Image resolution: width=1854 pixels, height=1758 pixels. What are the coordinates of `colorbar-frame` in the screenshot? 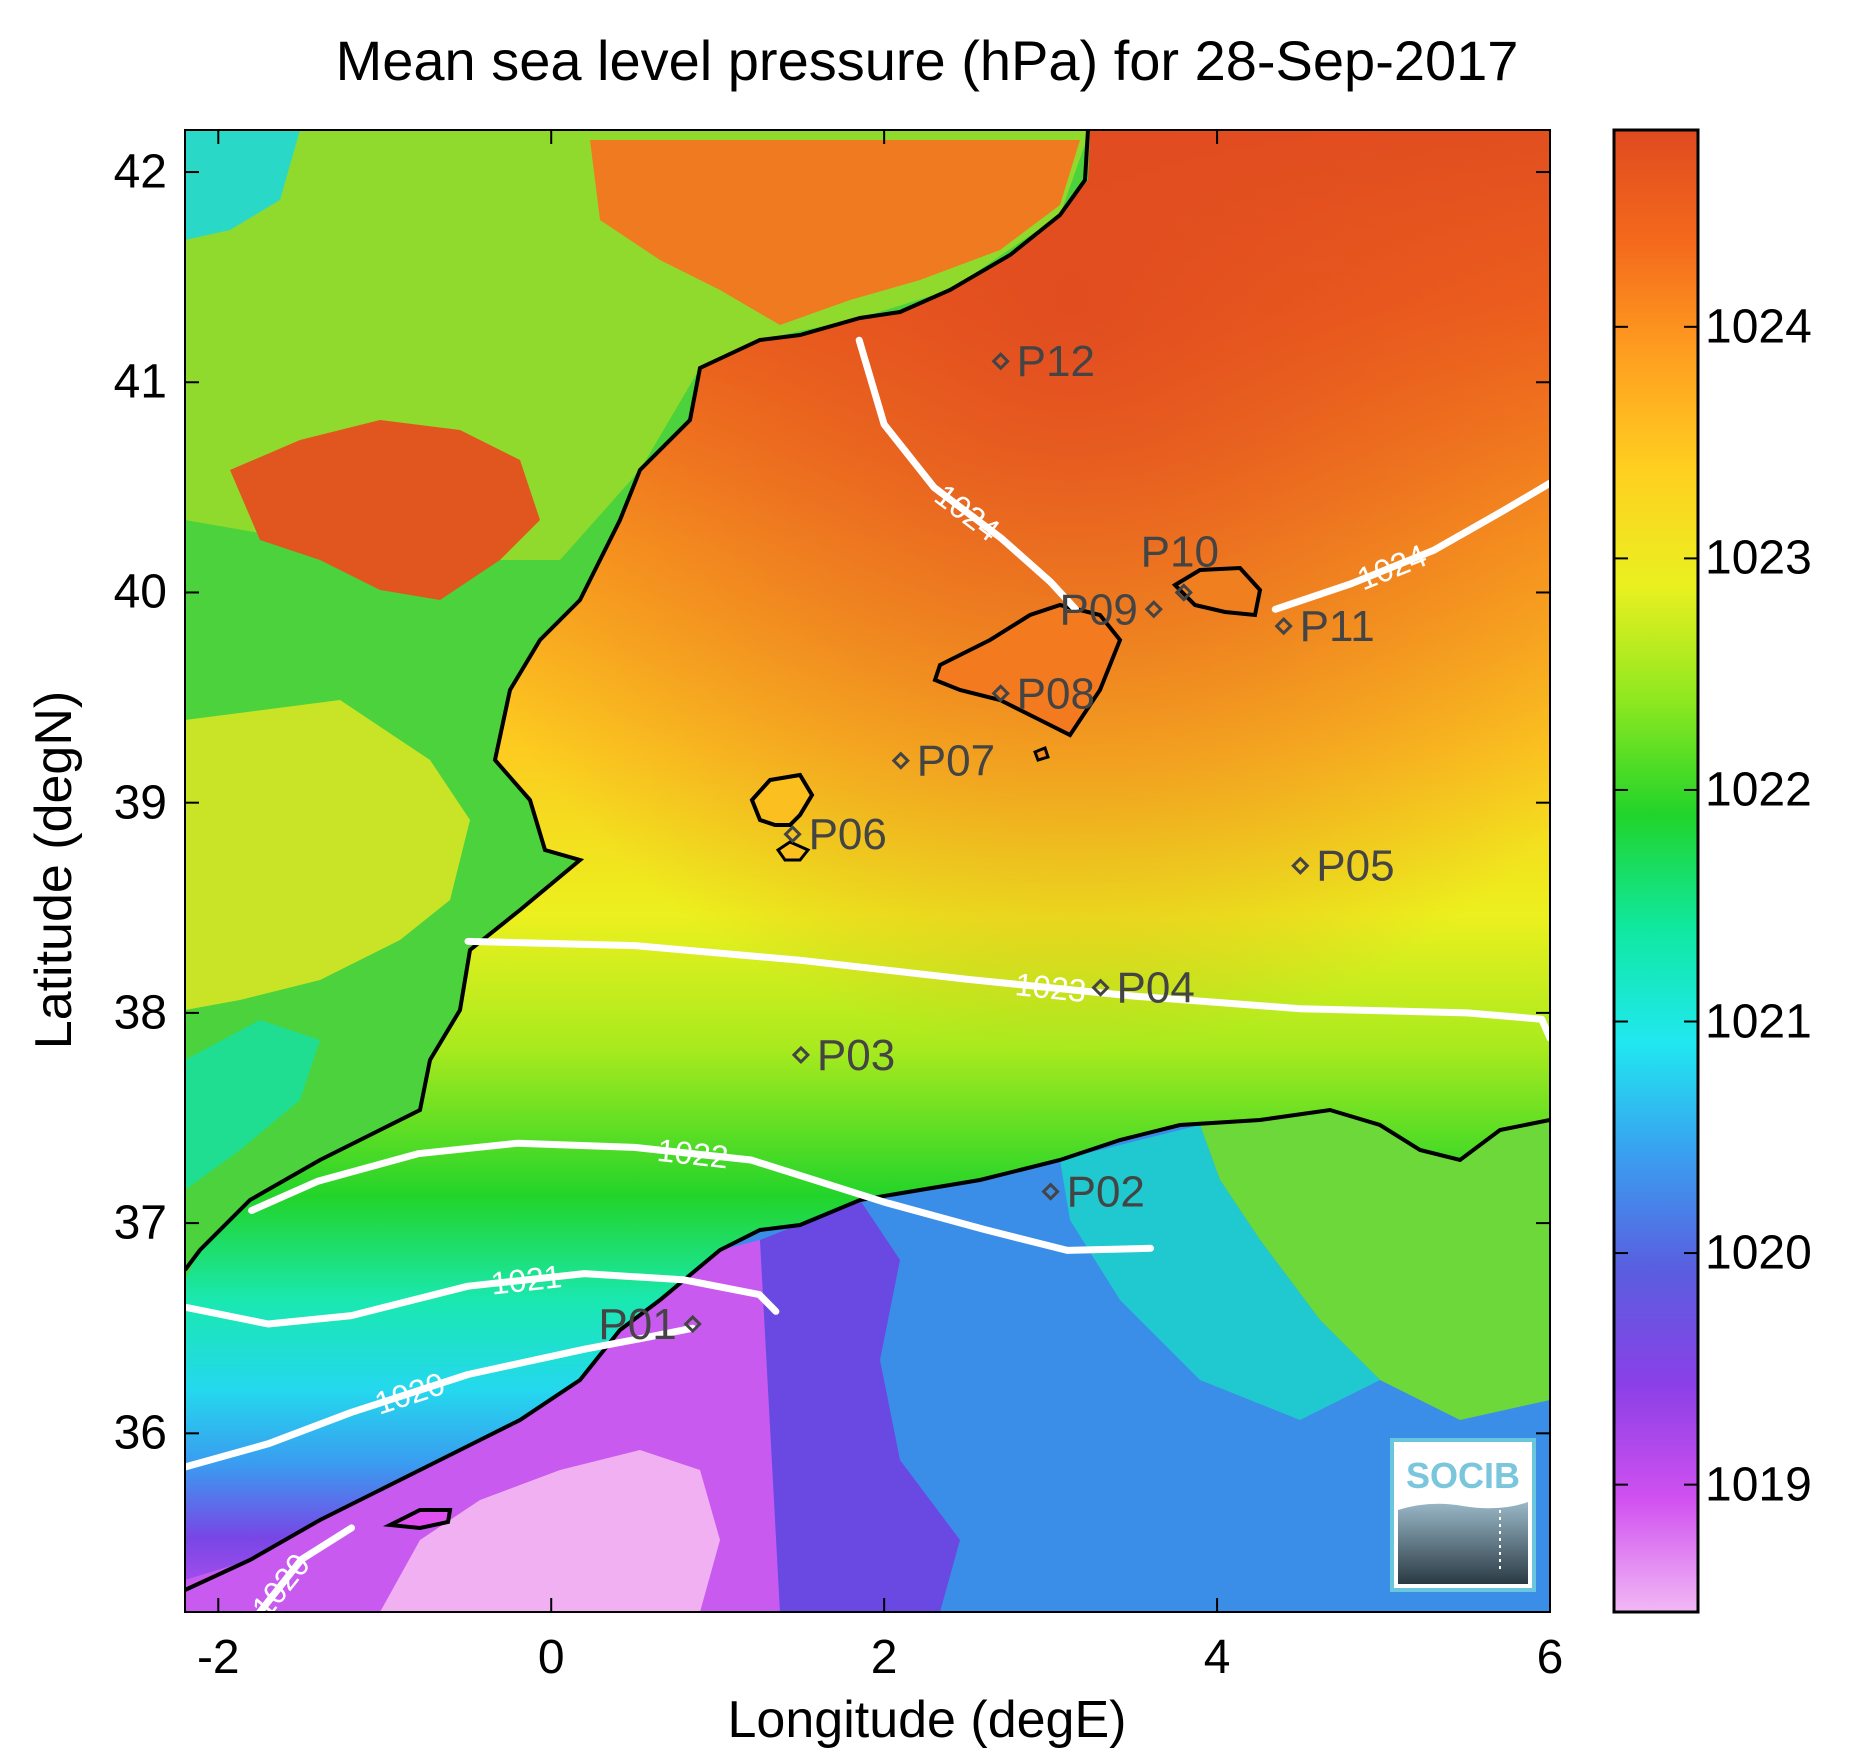 It's located at (1656, 871).